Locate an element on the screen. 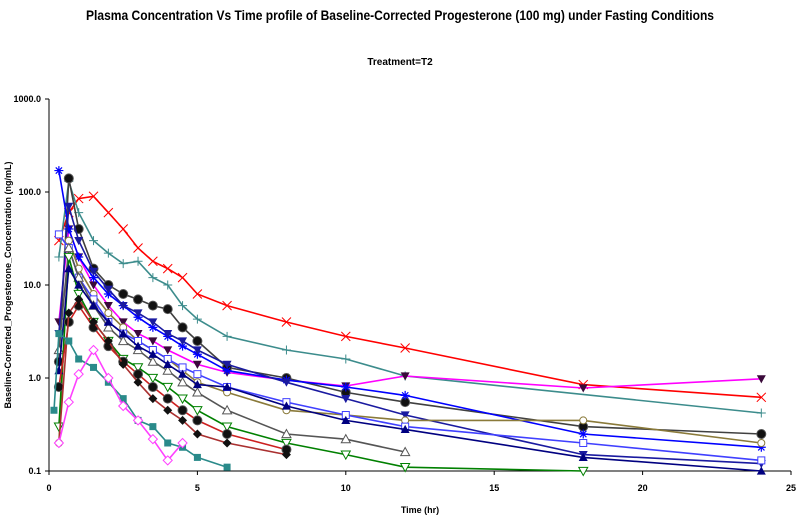 This screenshot has height=522, width=800. y-tick-label: 100.0 is located at coordinates (29, 192).